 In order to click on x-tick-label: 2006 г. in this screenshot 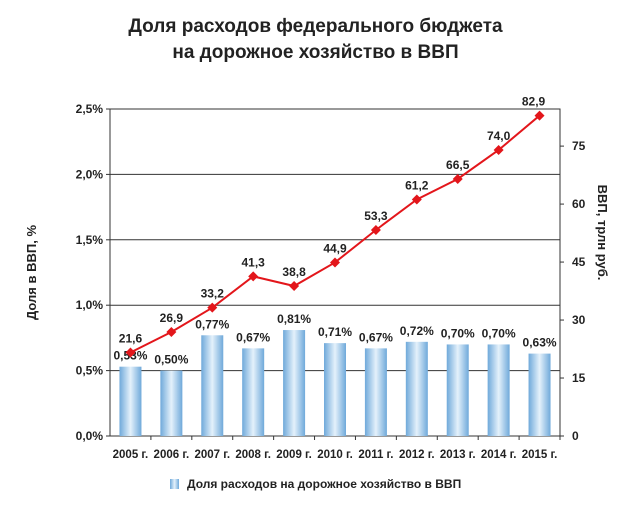, I will do `click(172, 455)`.